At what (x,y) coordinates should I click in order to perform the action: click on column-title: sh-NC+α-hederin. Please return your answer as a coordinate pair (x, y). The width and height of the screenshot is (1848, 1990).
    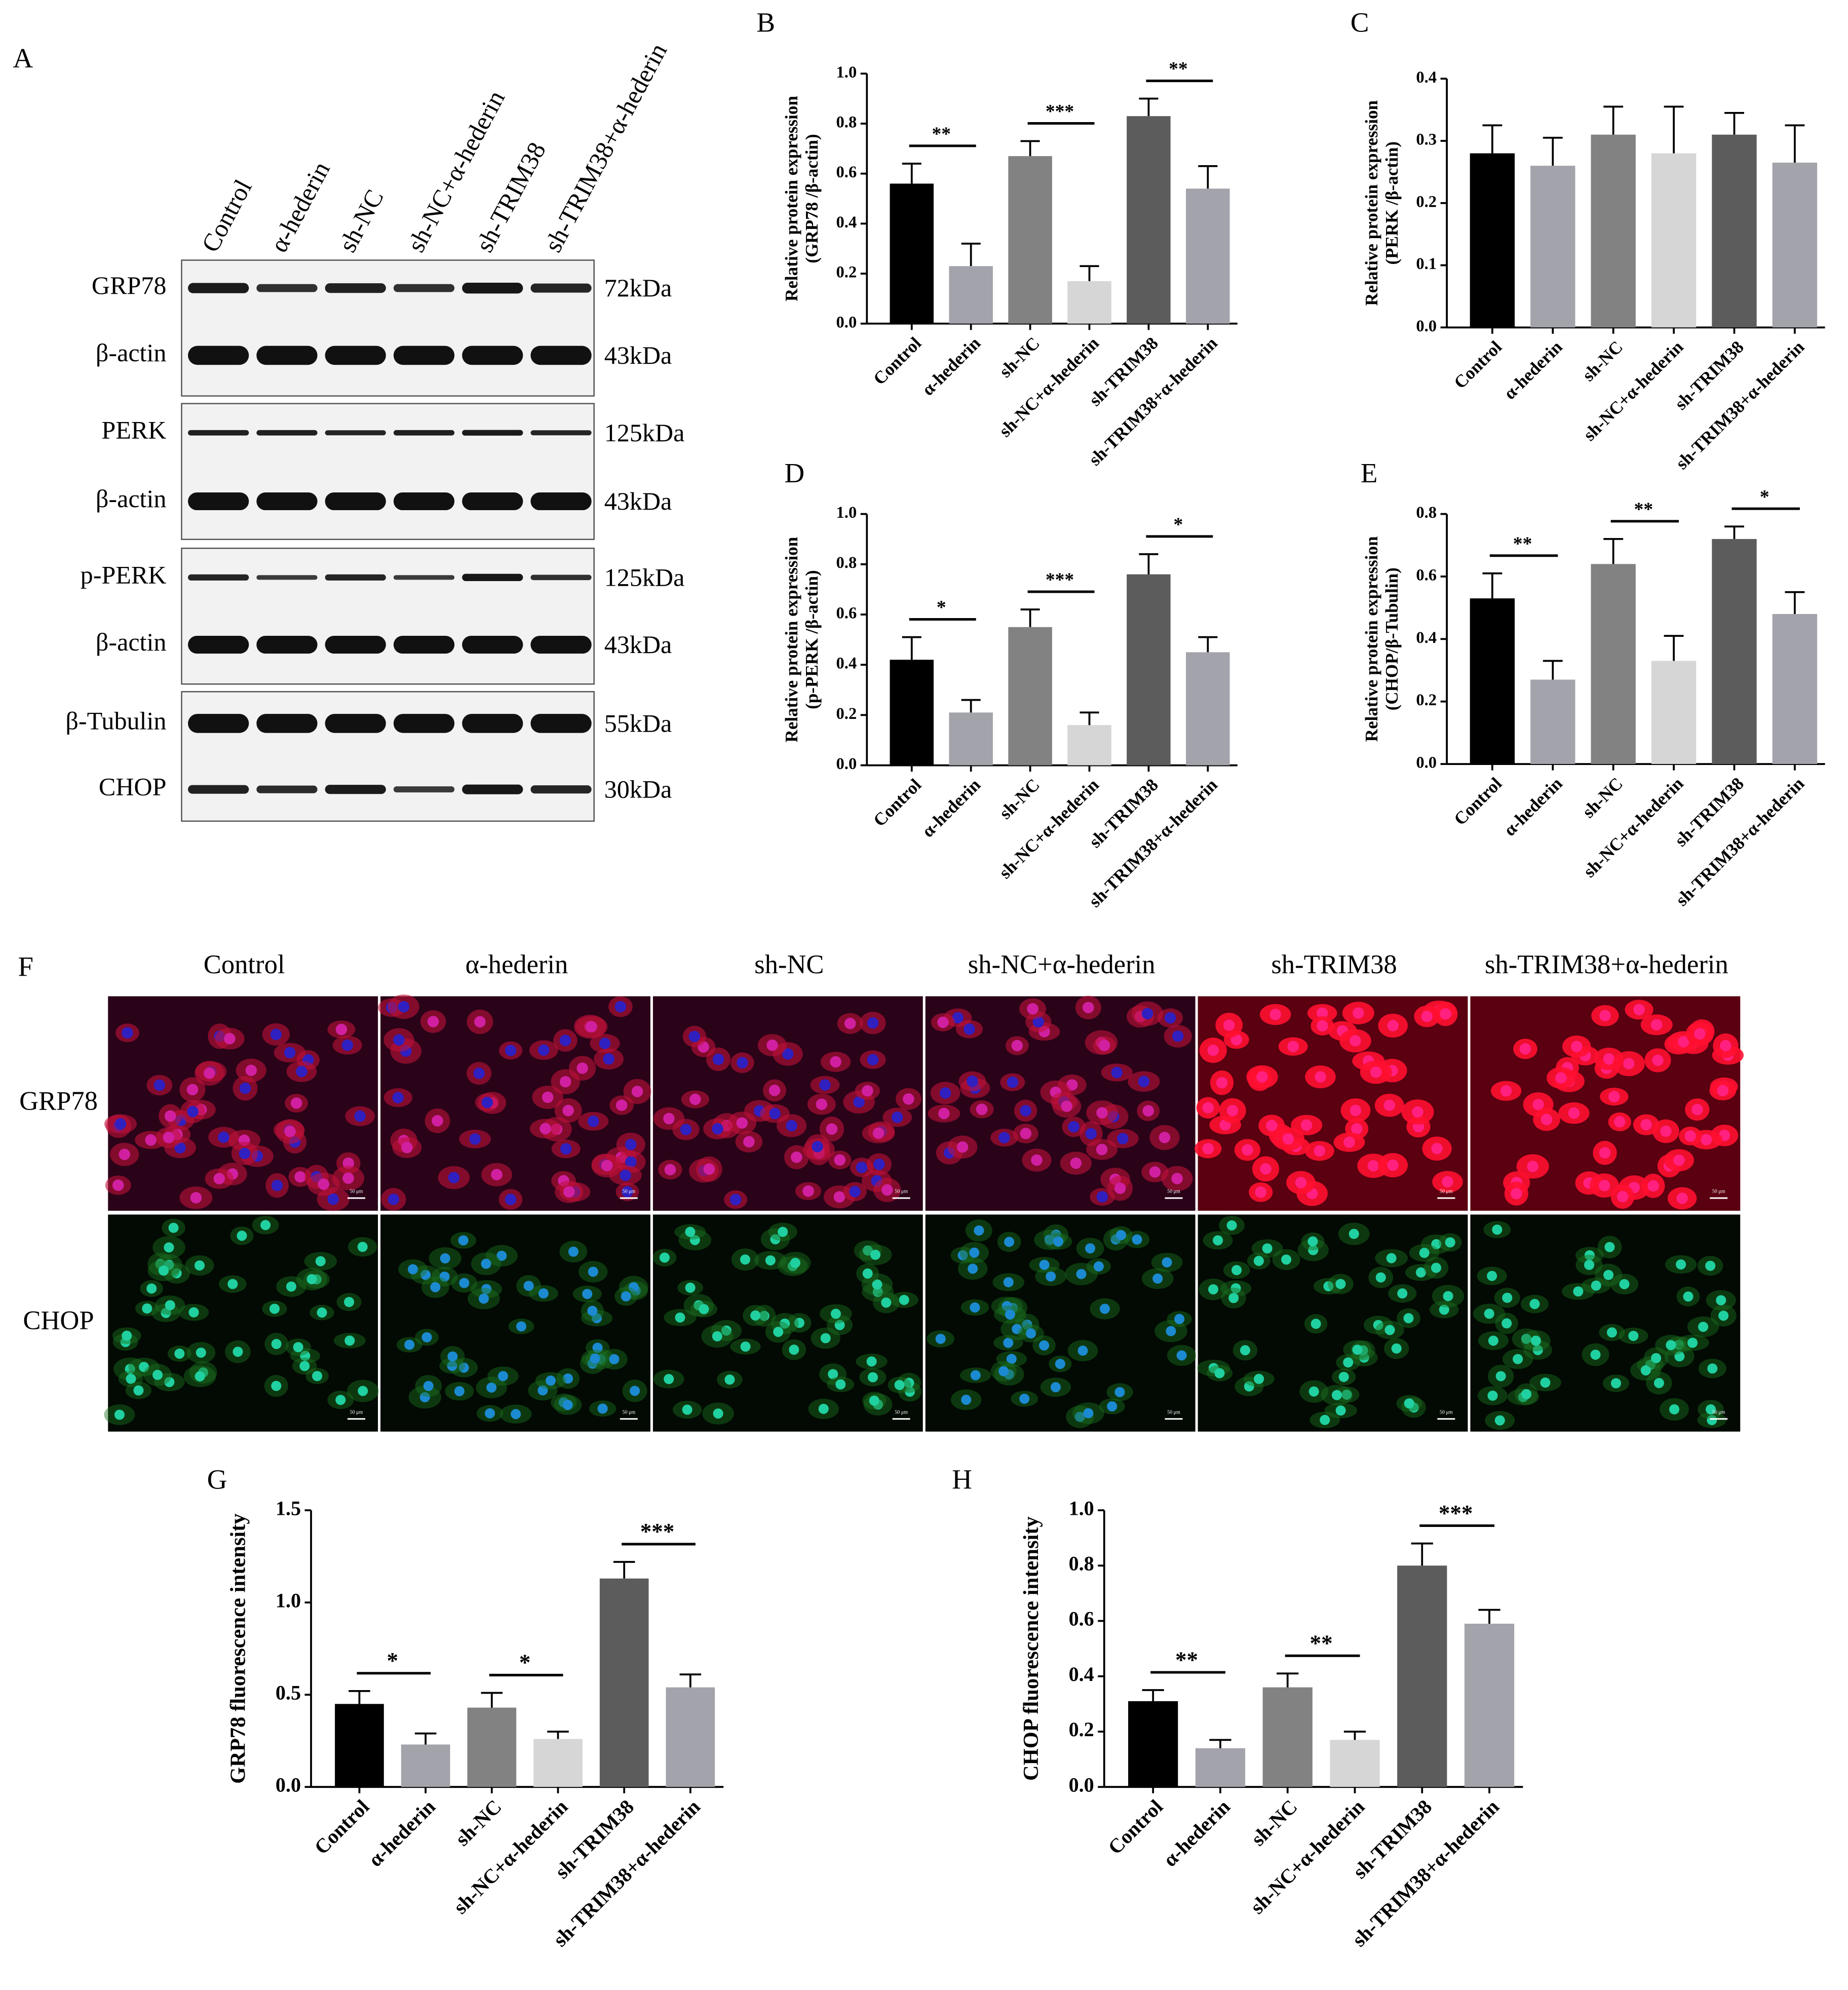
    Looking at the image, I should click on (1062, 964).